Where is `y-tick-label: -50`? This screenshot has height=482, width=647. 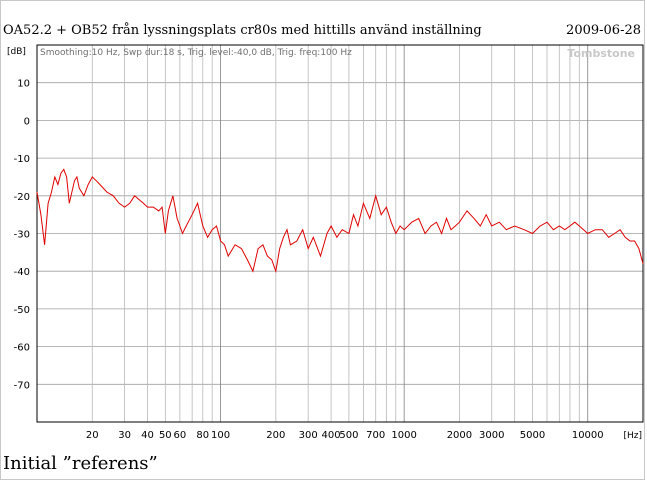
y-tick-label: -50 is located at coordinates (22, 310).